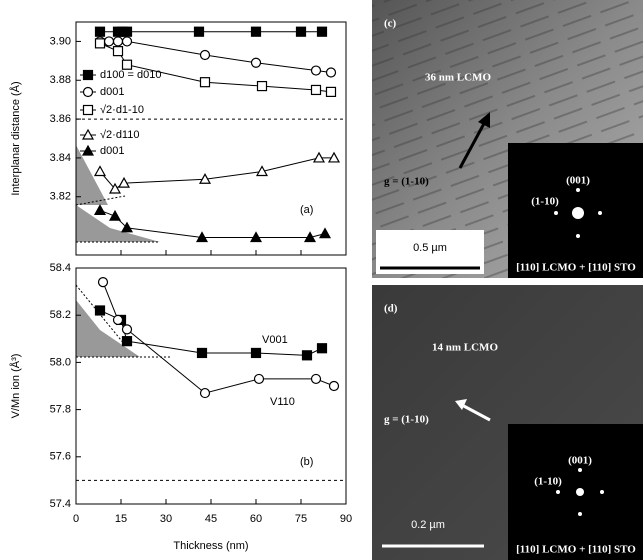 Image resolution: width=643 pixels, height=560 pixels. What do you see at coordinates (130, 75) in the screenshot?
I see `legend-label: d100 = d010` at bounding box center [130, 75].